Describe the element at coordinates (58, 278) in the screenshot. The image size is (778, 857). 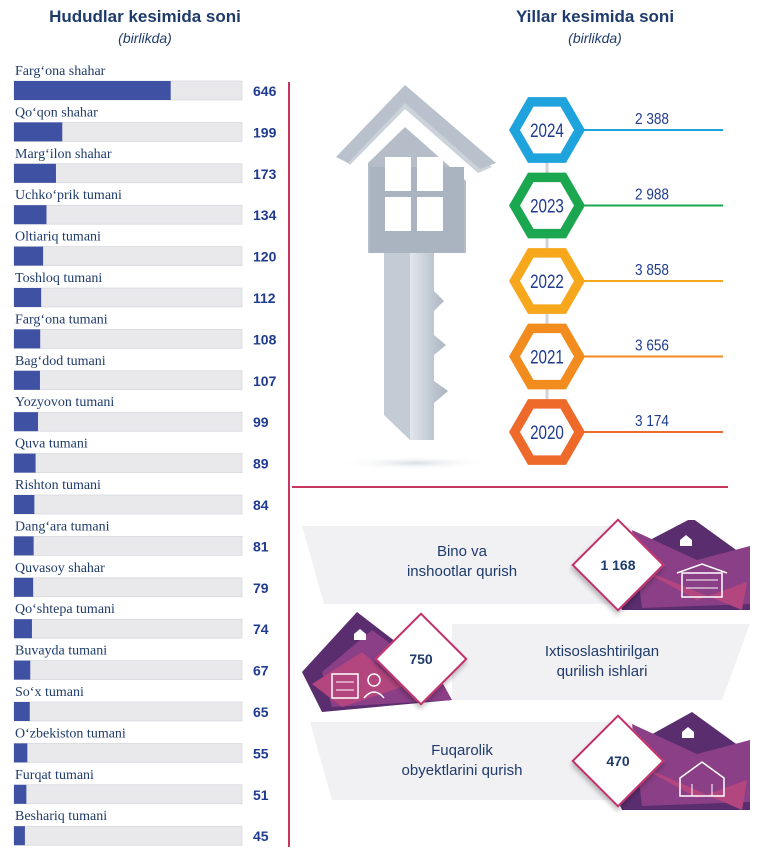
I see `bar-category-label: Toshloq tumani` at that location.